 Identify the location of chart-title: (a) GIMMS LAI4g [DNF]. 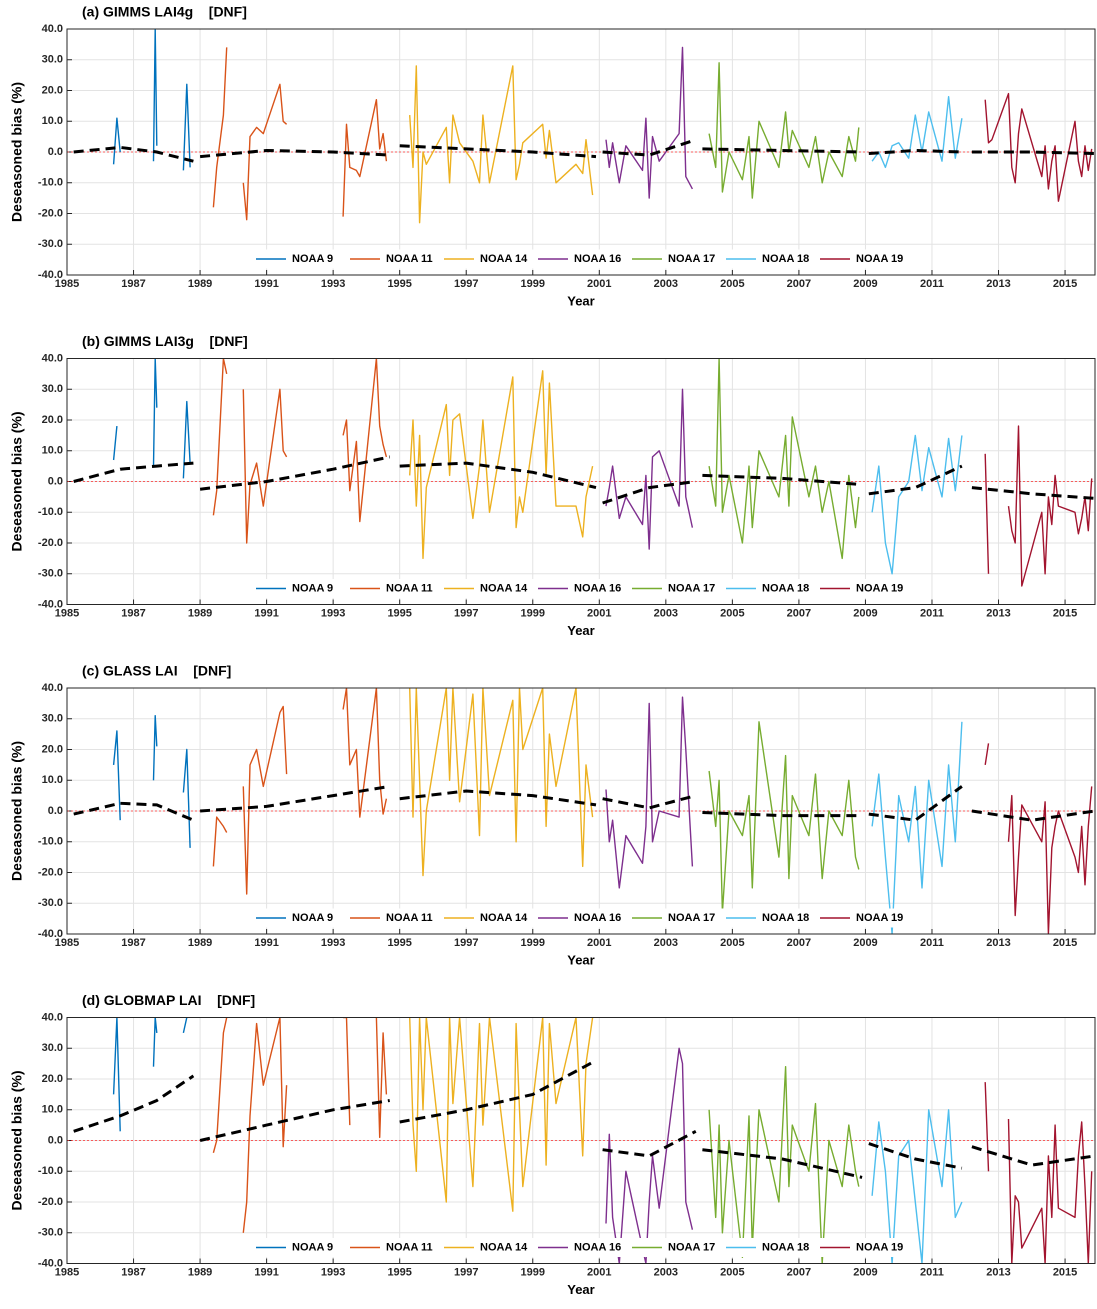
(164, 12).